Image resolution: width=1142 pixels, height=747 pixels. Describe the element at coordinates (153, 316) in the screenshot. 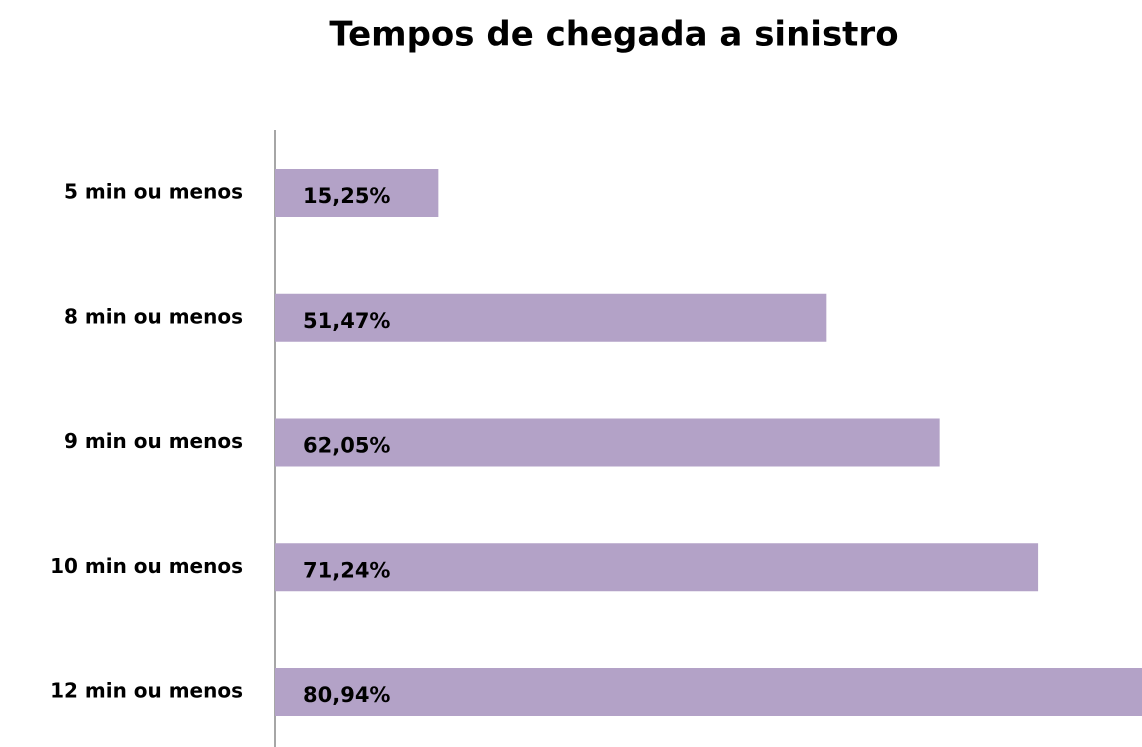

I see `category-label: 8 min ou menos` at that location.